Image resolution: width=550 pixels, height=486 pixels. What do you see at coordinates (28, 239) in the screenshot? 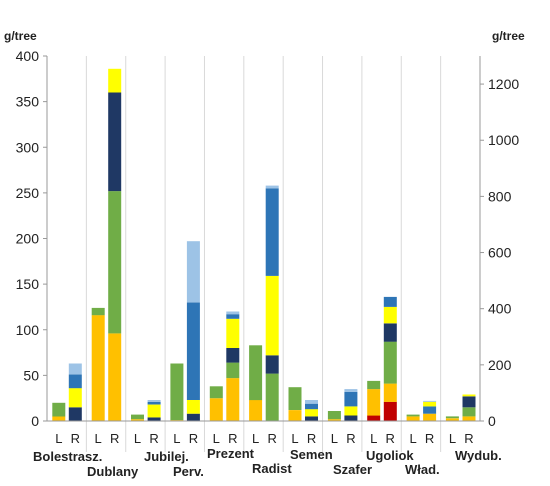
I see `left-tick-label: 200` at bounding box center [28, 239].